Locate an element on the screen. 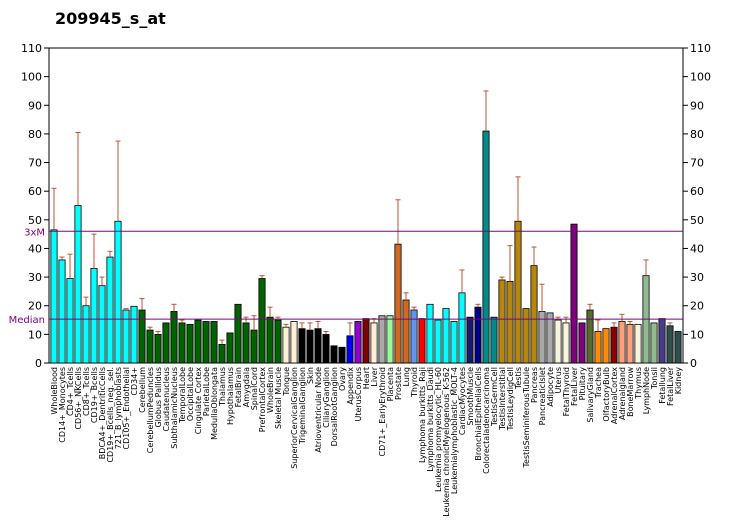 Image resolution: width=732 pixels, height=530 pixels. x-tick-label: Testis is located at coordinates (518, 378).